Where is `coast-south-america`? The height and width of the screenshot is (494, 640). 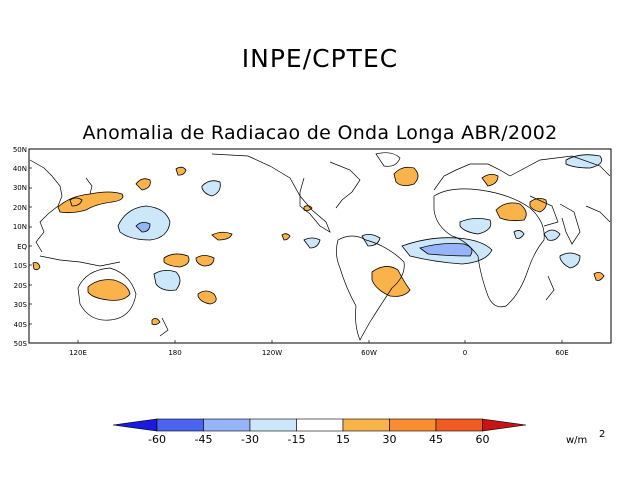
coast-south-america is located at coordinates (370, 288).